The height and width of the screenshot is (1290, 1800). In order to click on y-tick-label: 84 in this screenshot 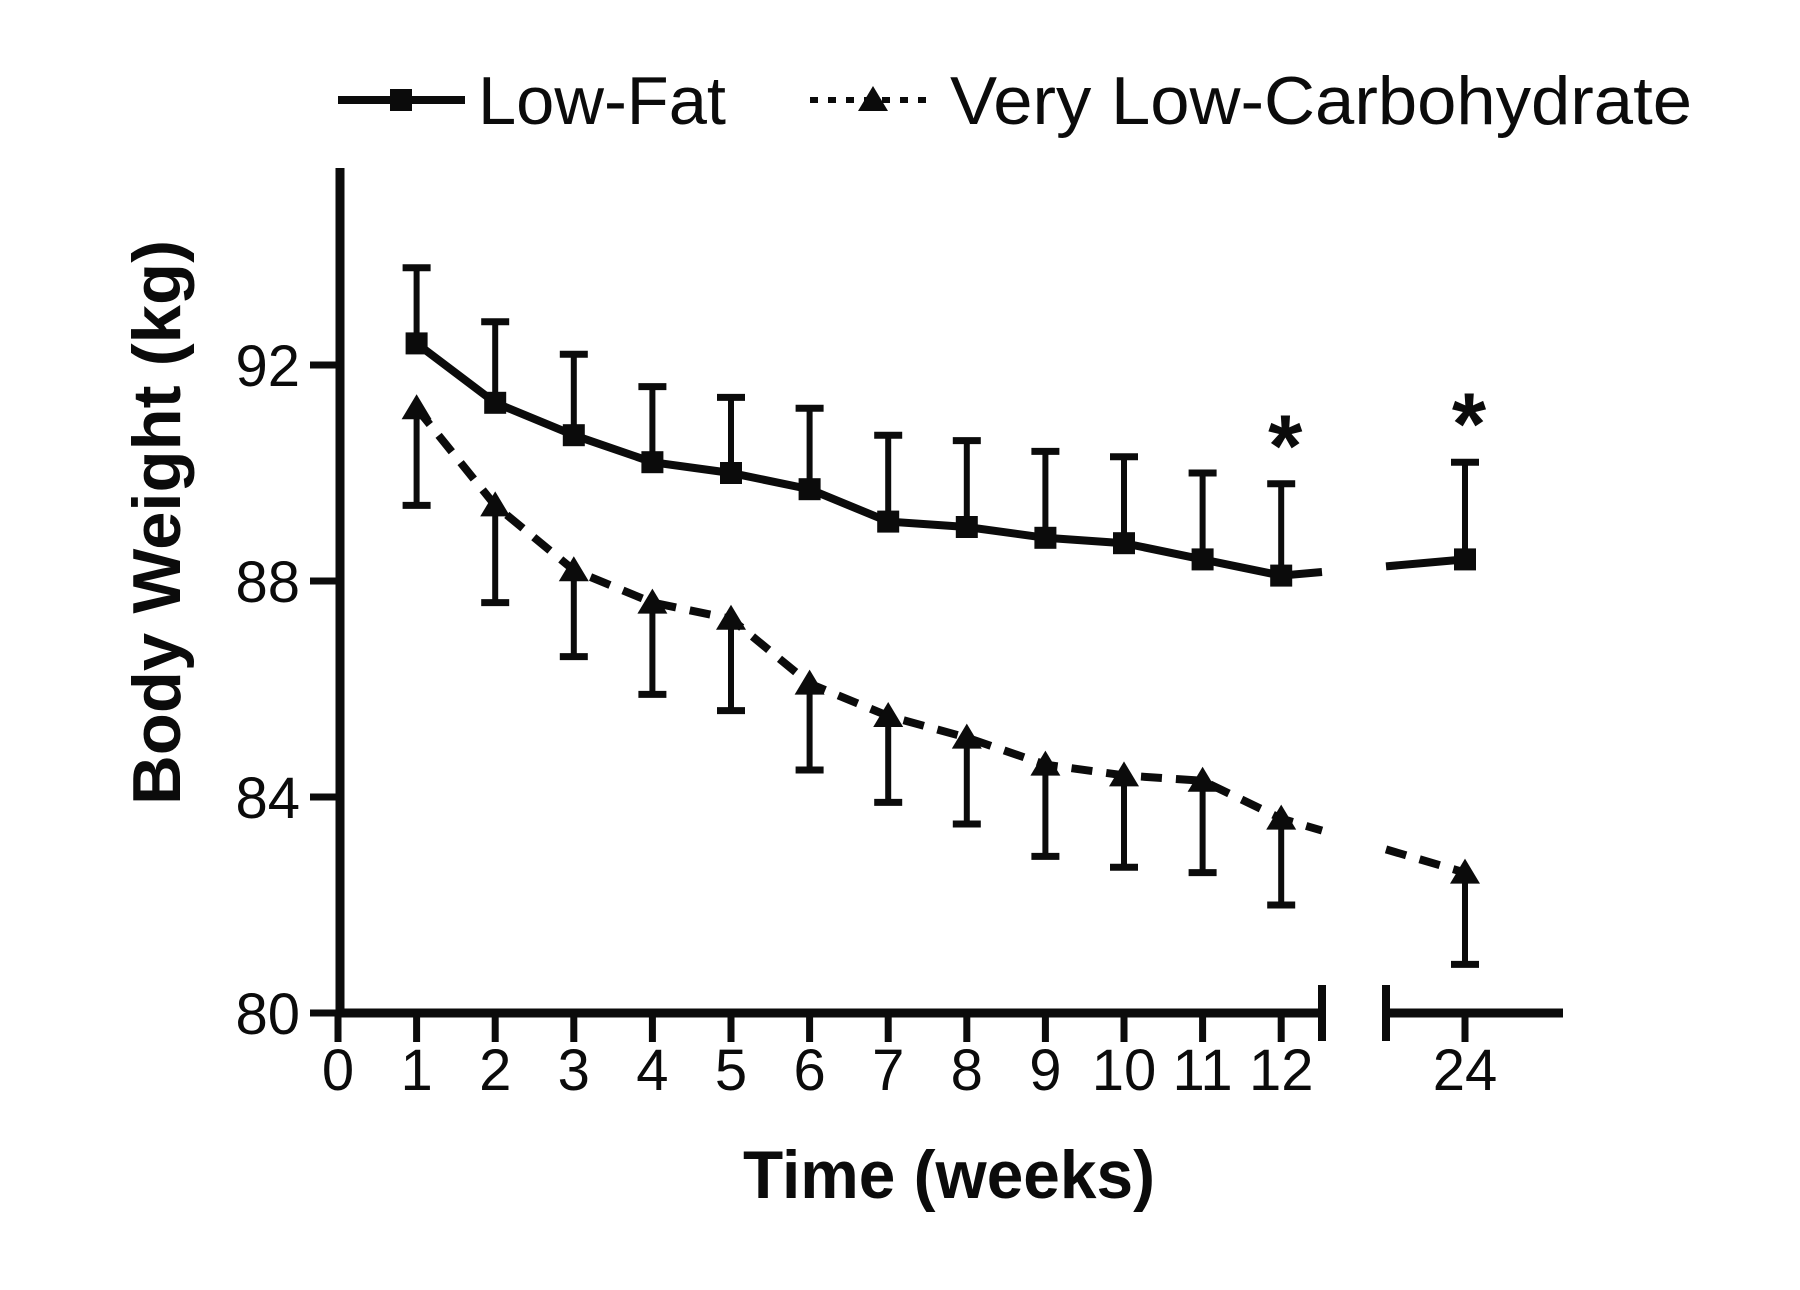, I will do `click(267, 798)`.